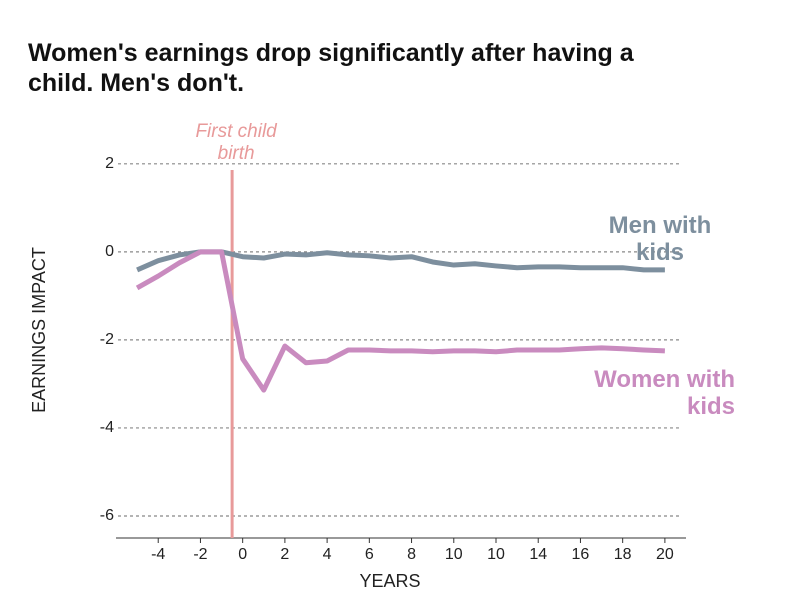 The height and width of the screenshot is (600, 807). Describe the element at coordinates (107, 339) in the screenshot. I see `y-tick-label: -2` at that location.